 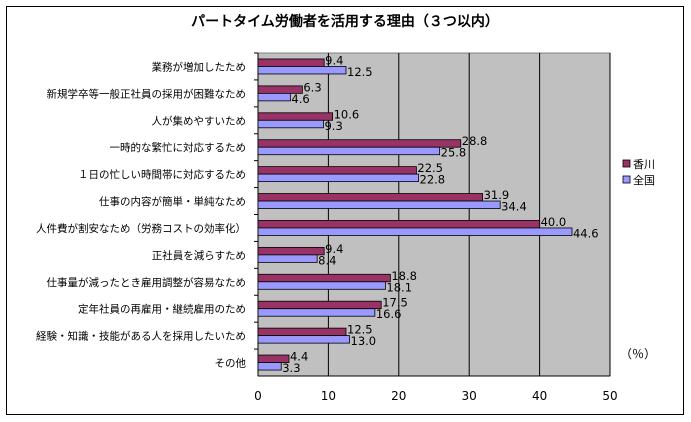 I want to click on data-label: 4.4, so click(x=299, y=357).